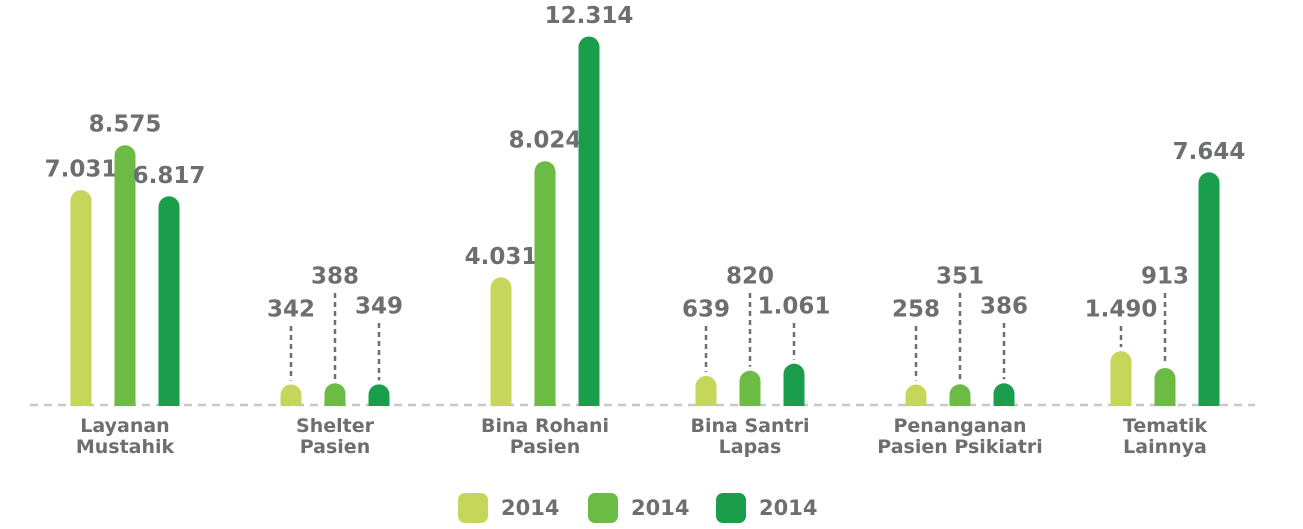 The width and height of the screenshot is (1303, 529). I want to click on value-label: 349, so click(379, 307).